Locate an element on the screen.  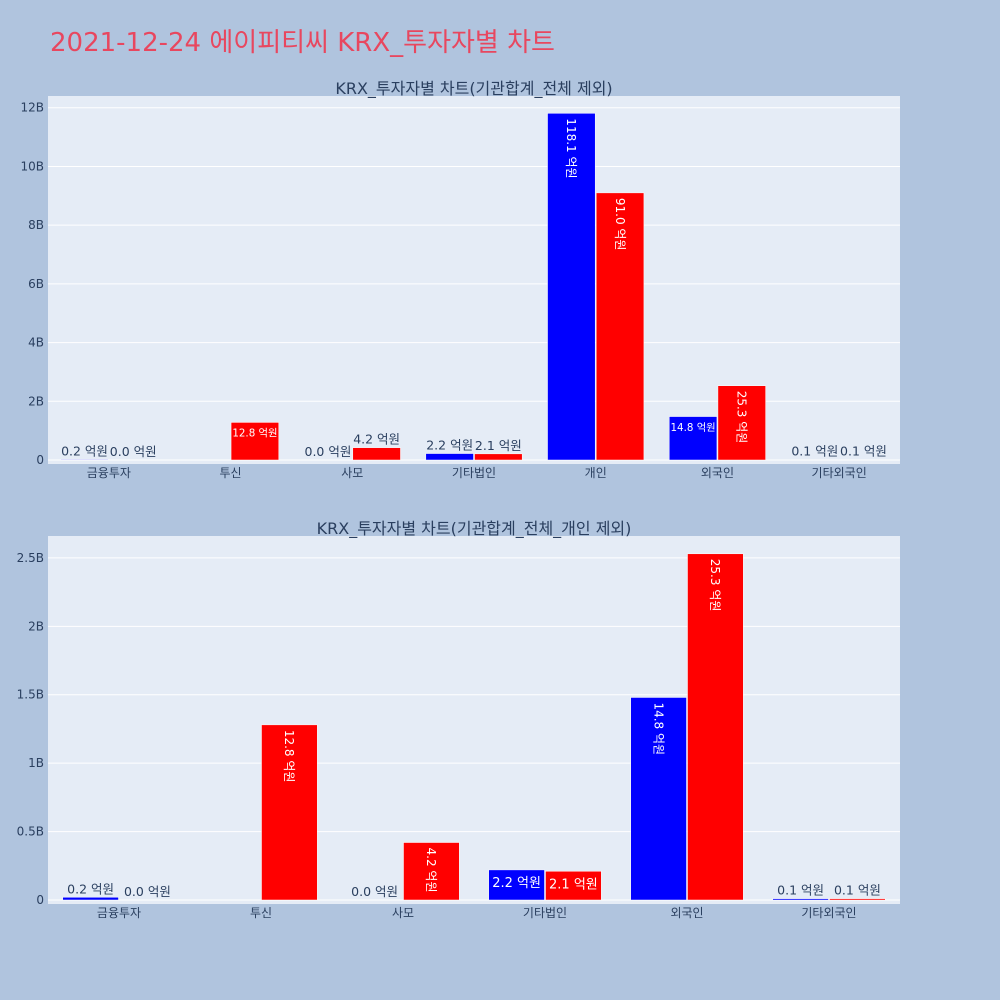
y-tick-label: 10B is located at coordinates (32, 166).